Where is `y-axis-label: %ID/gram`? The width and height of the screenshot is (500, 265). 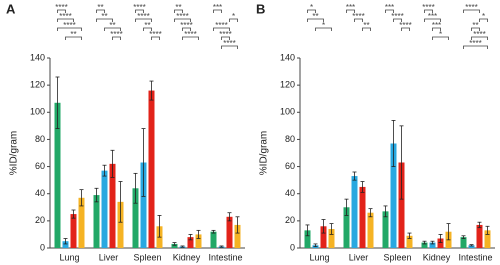 y-axis-label: %ID/gram is located at coordinates (264, 153).